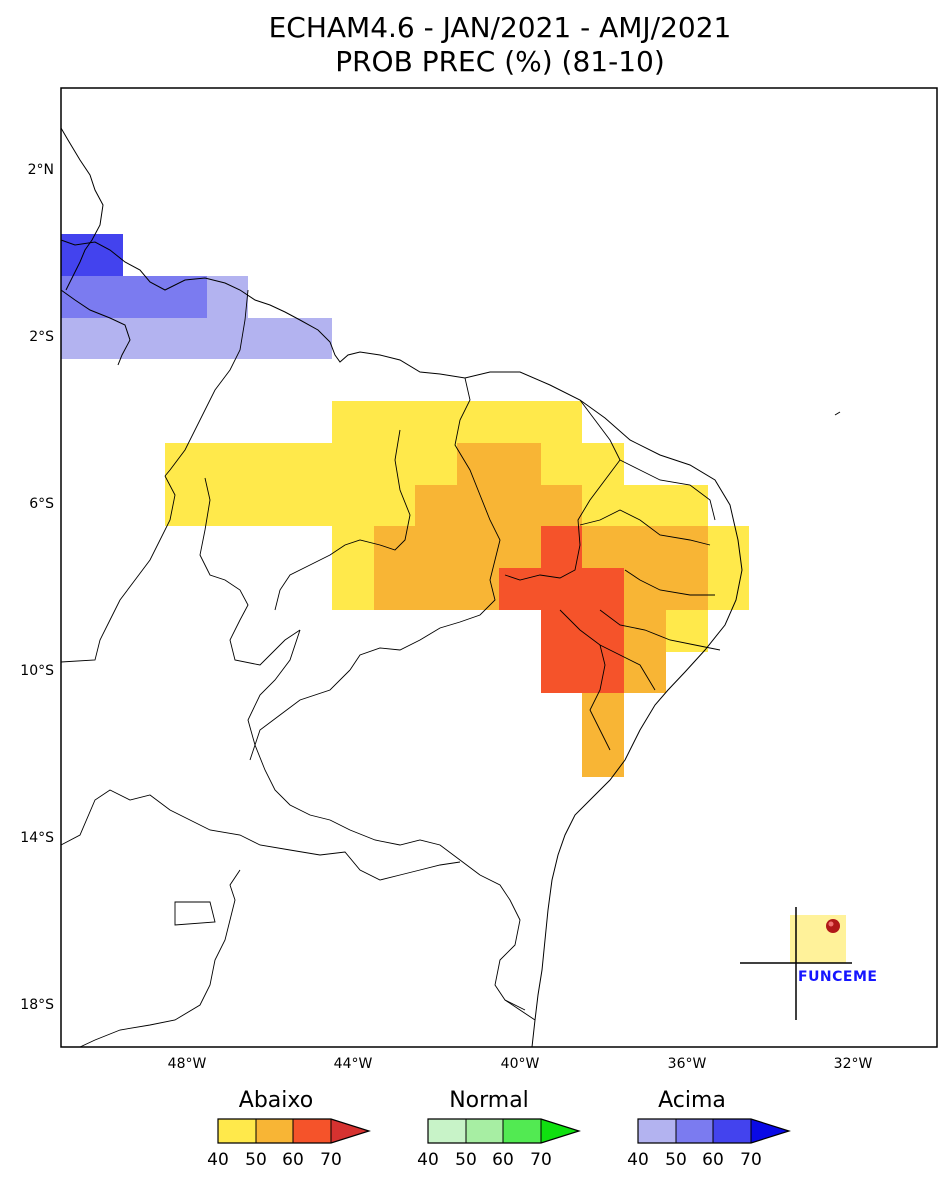 This screenshot has width=952, height=1186. I want to click on lat-label: 2°S, so click(41, 337).